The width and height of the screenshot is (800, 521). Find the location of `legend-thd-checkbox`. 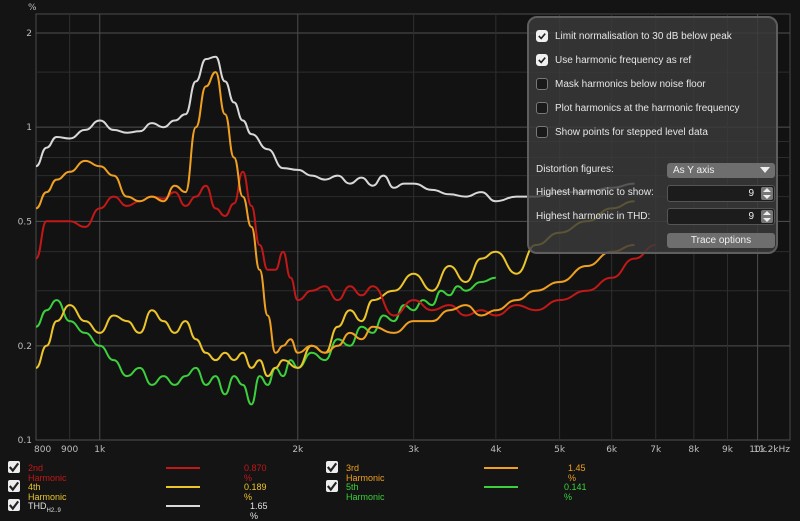

legend-thd-checkbox is located at coordinates (14, 505).